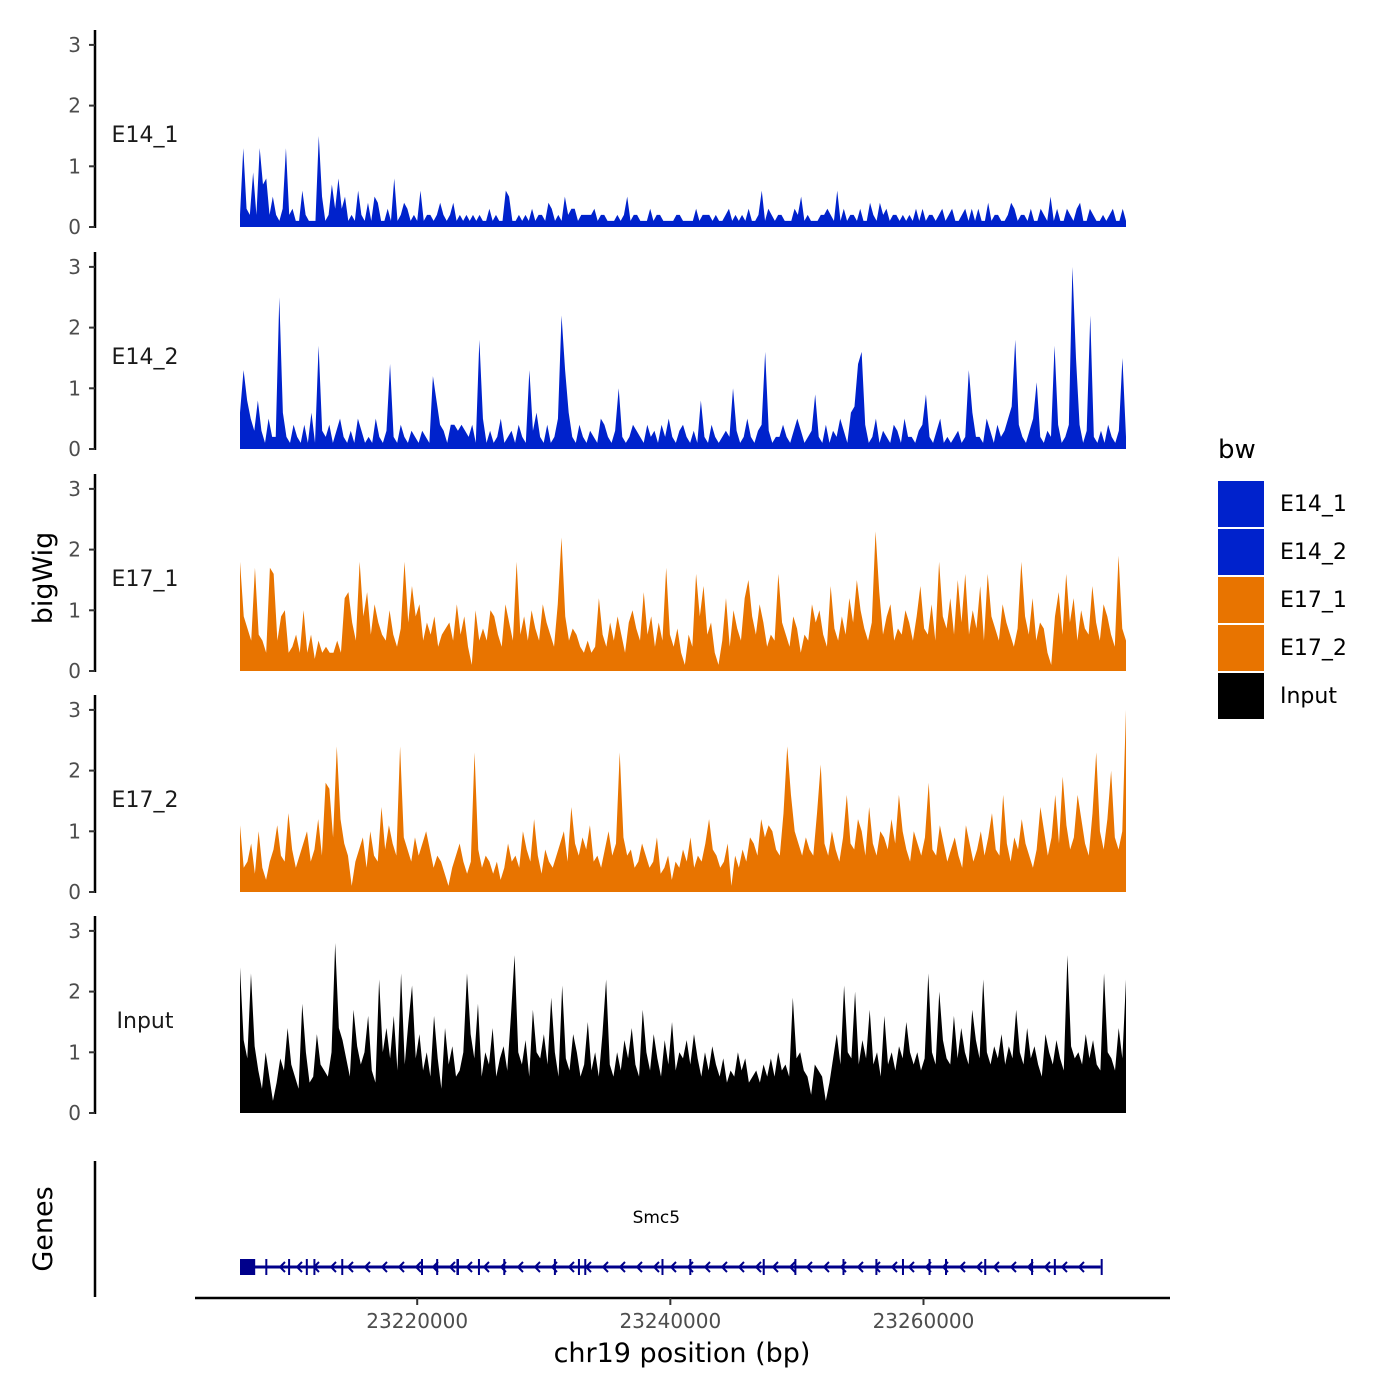 Image resolution: width=1400 pixels, height=1400 pixels. I want to click on track-label: E17_1, so click(145, 579).